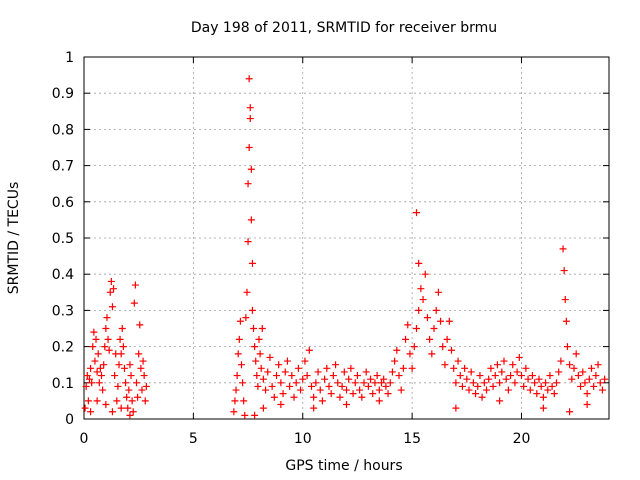  I want to click on y-tick-label: 0.2, so click(63, 348).